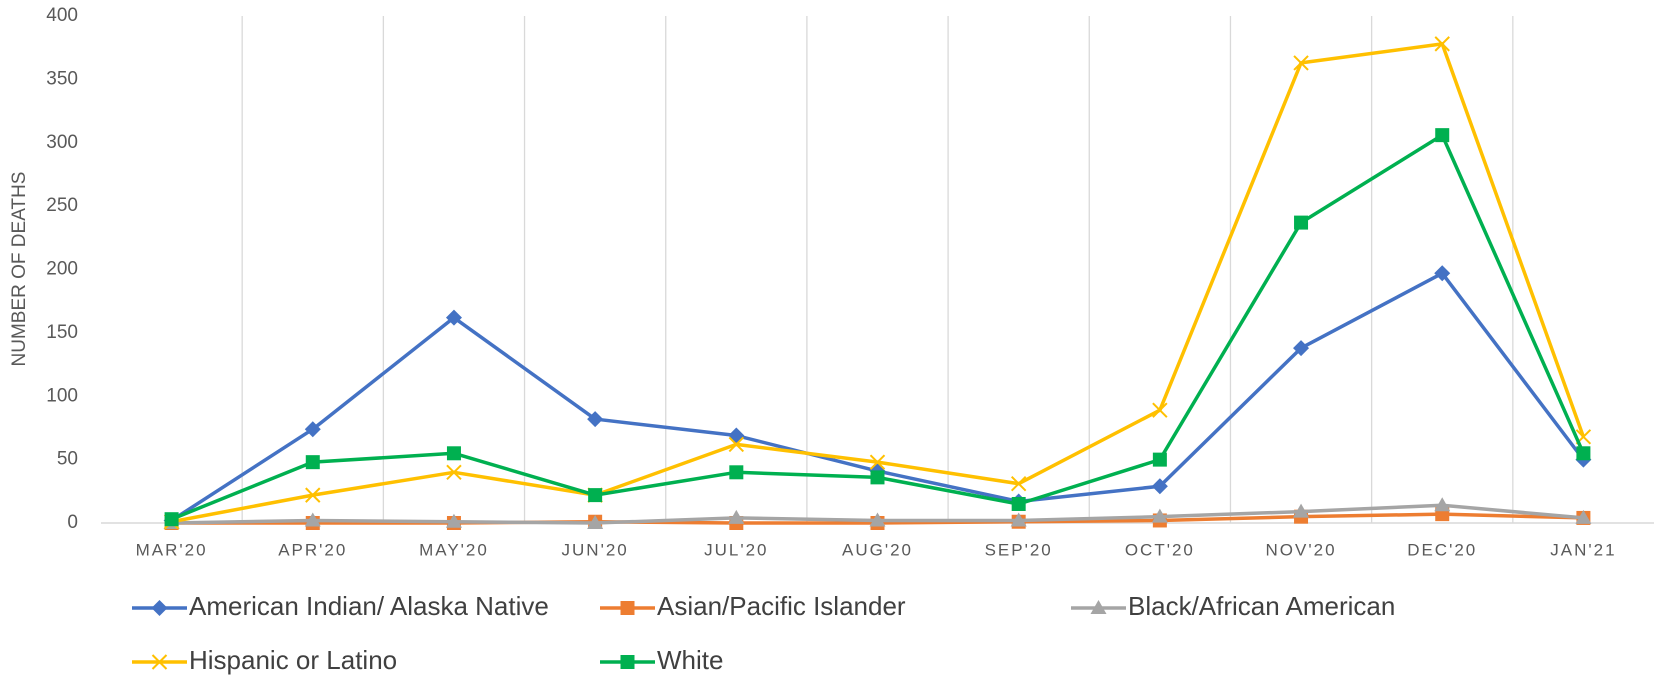 The width and height of the screenshot is (1655, 679). What do you see at coordinates (62, 395) in the screenshot?
I see `y-tick-label: 100` at bounding box center [62, 395].